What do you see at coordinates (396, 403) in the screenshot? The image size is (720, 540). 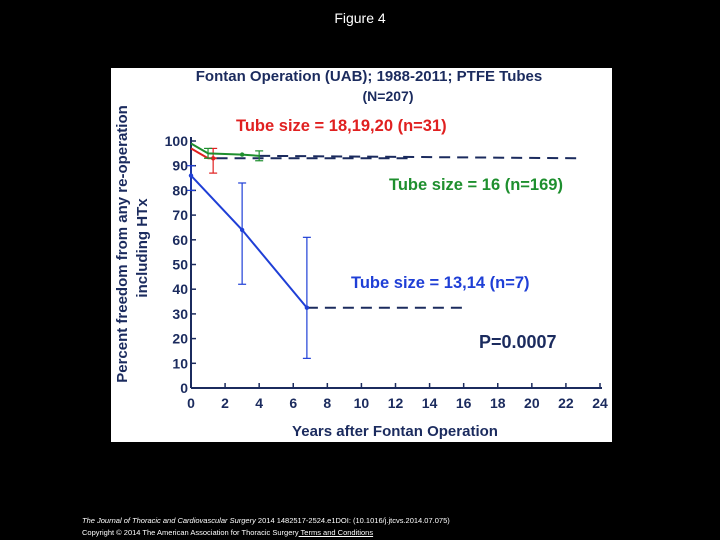 I see `x-tick-label: 12` at bounding box center [396, 403].